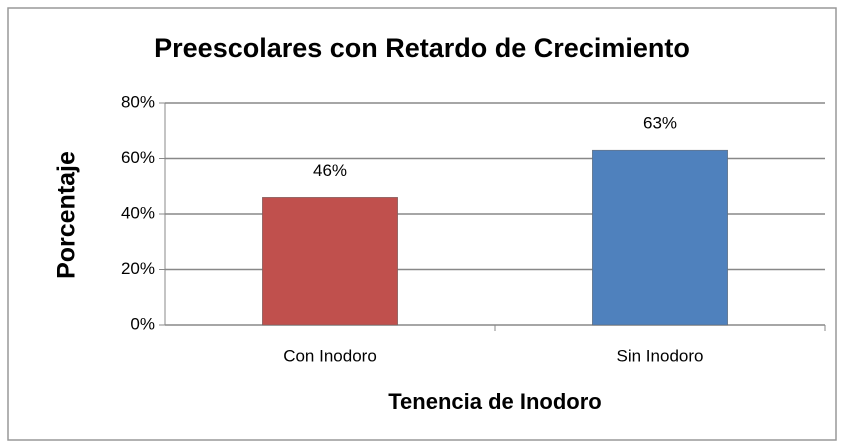 The height and width of the screenshot is (448, 844). I want to click on data-label: 63%, so click(660, 123).